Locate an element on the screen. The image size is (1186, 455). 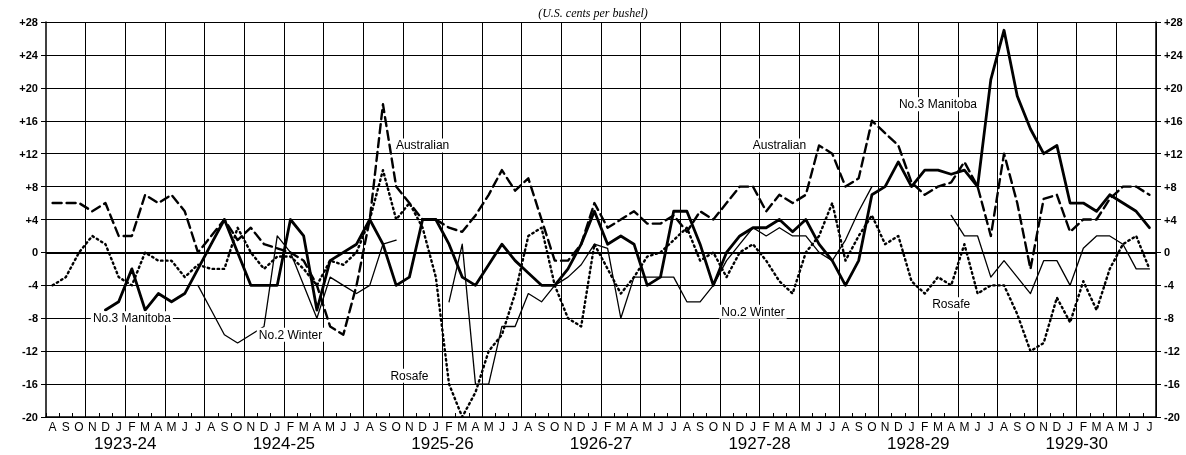
y2-tick-label: +20 is located at coordinates (1173, 87).